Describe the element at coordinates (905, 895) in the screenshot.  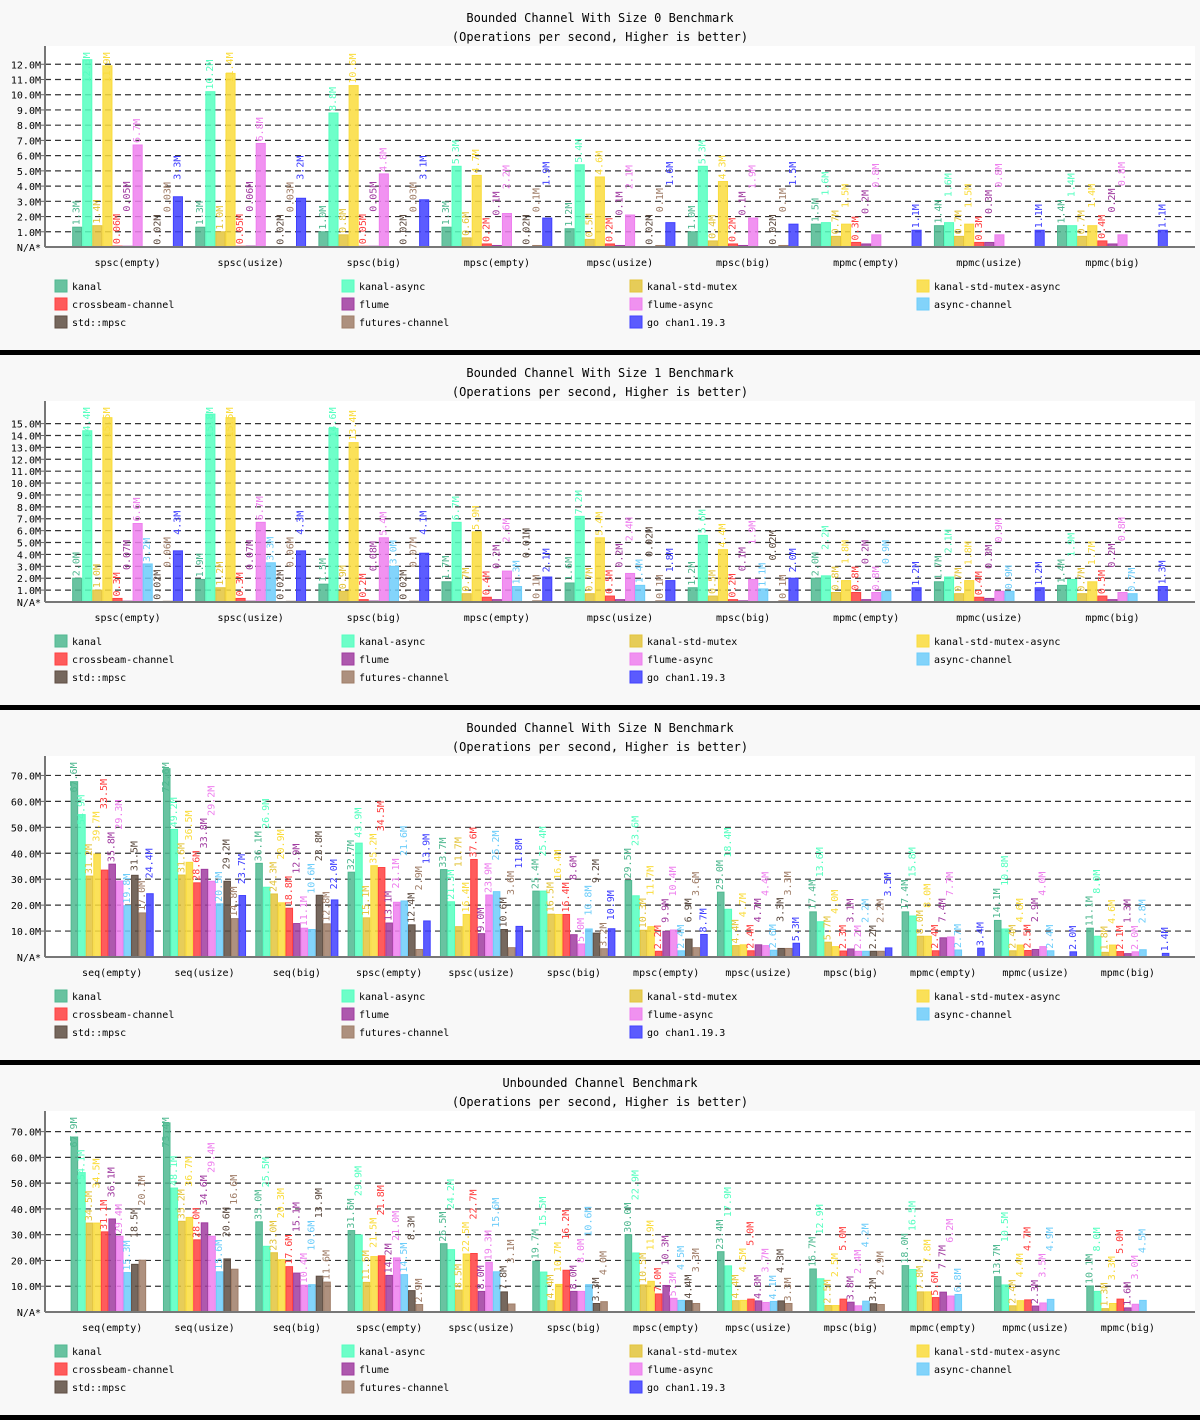
I see `data-label: 17.4M` at that location.